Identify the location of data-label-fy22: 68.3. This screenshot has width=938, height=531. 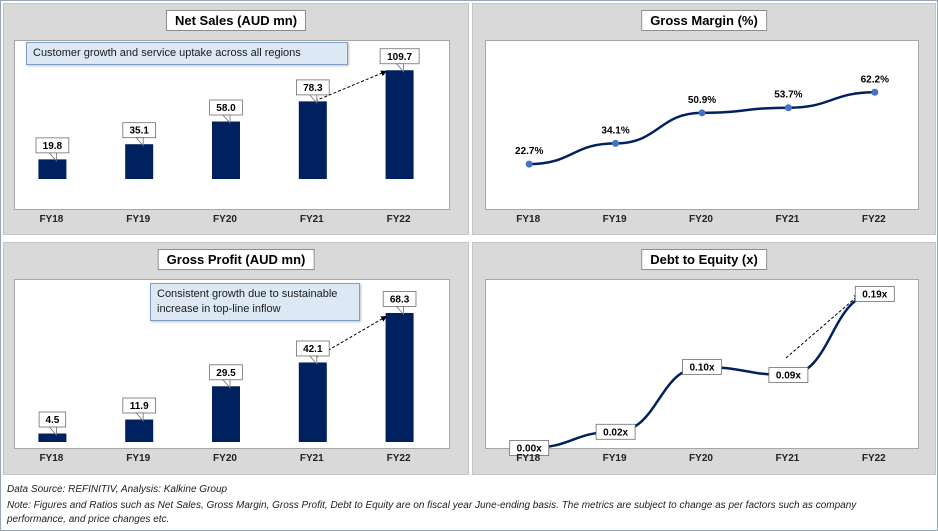
(399, 303).